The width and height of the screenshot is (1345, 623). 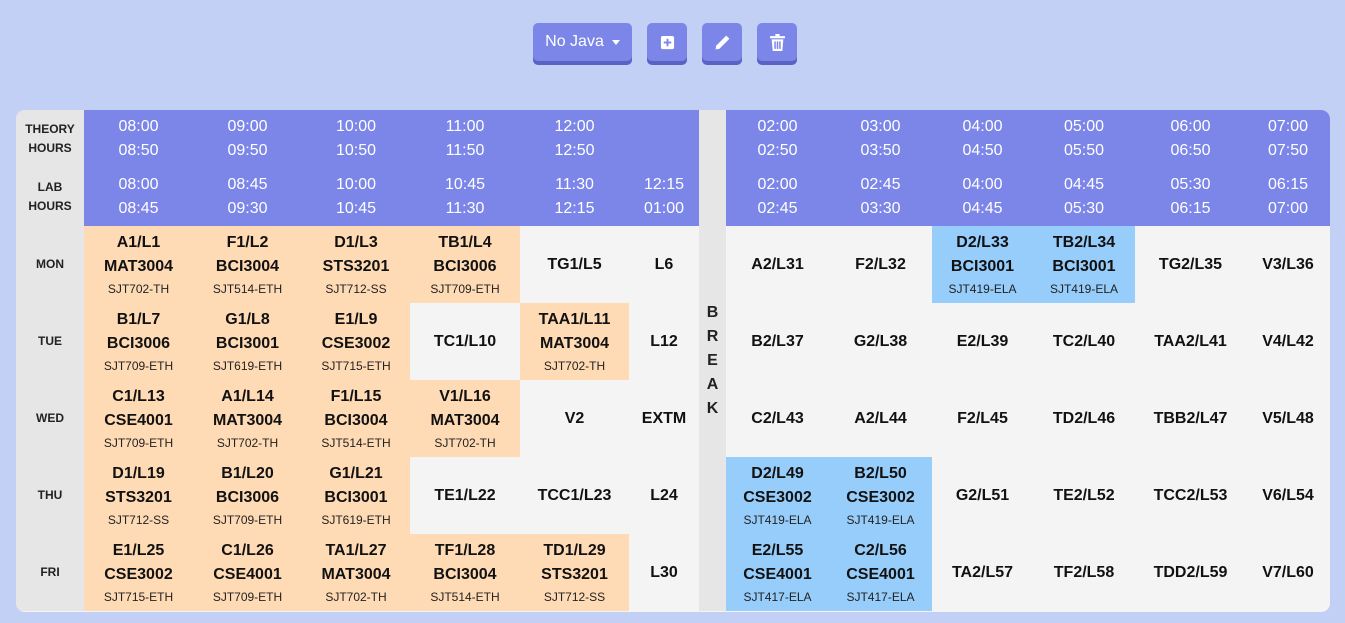 What do you see at coordinates (1190, 139) in the screenshot?
I see `theory-time-cell: 06:00 06:50` at bounding box center [1190, 139].